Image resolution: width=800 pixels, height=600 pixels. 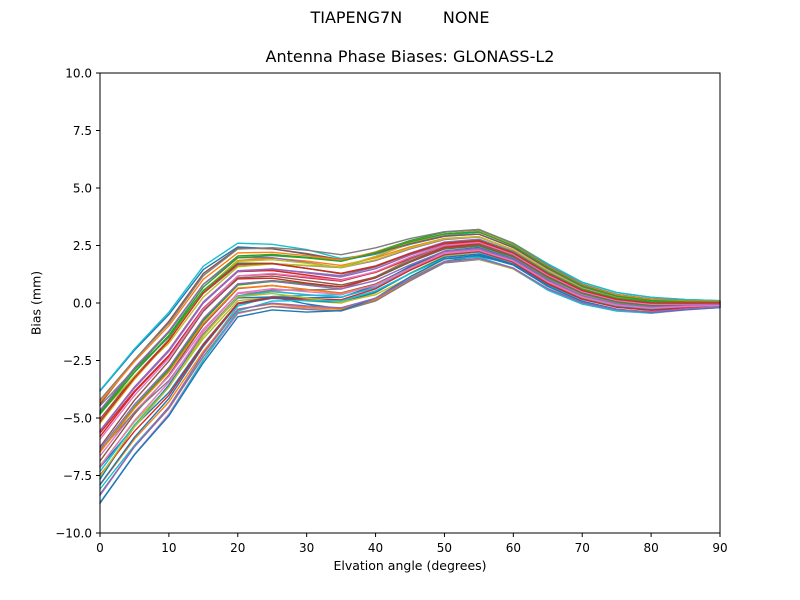 I want to click on y-tick-label: −7.5, so click(x=77, y=476).